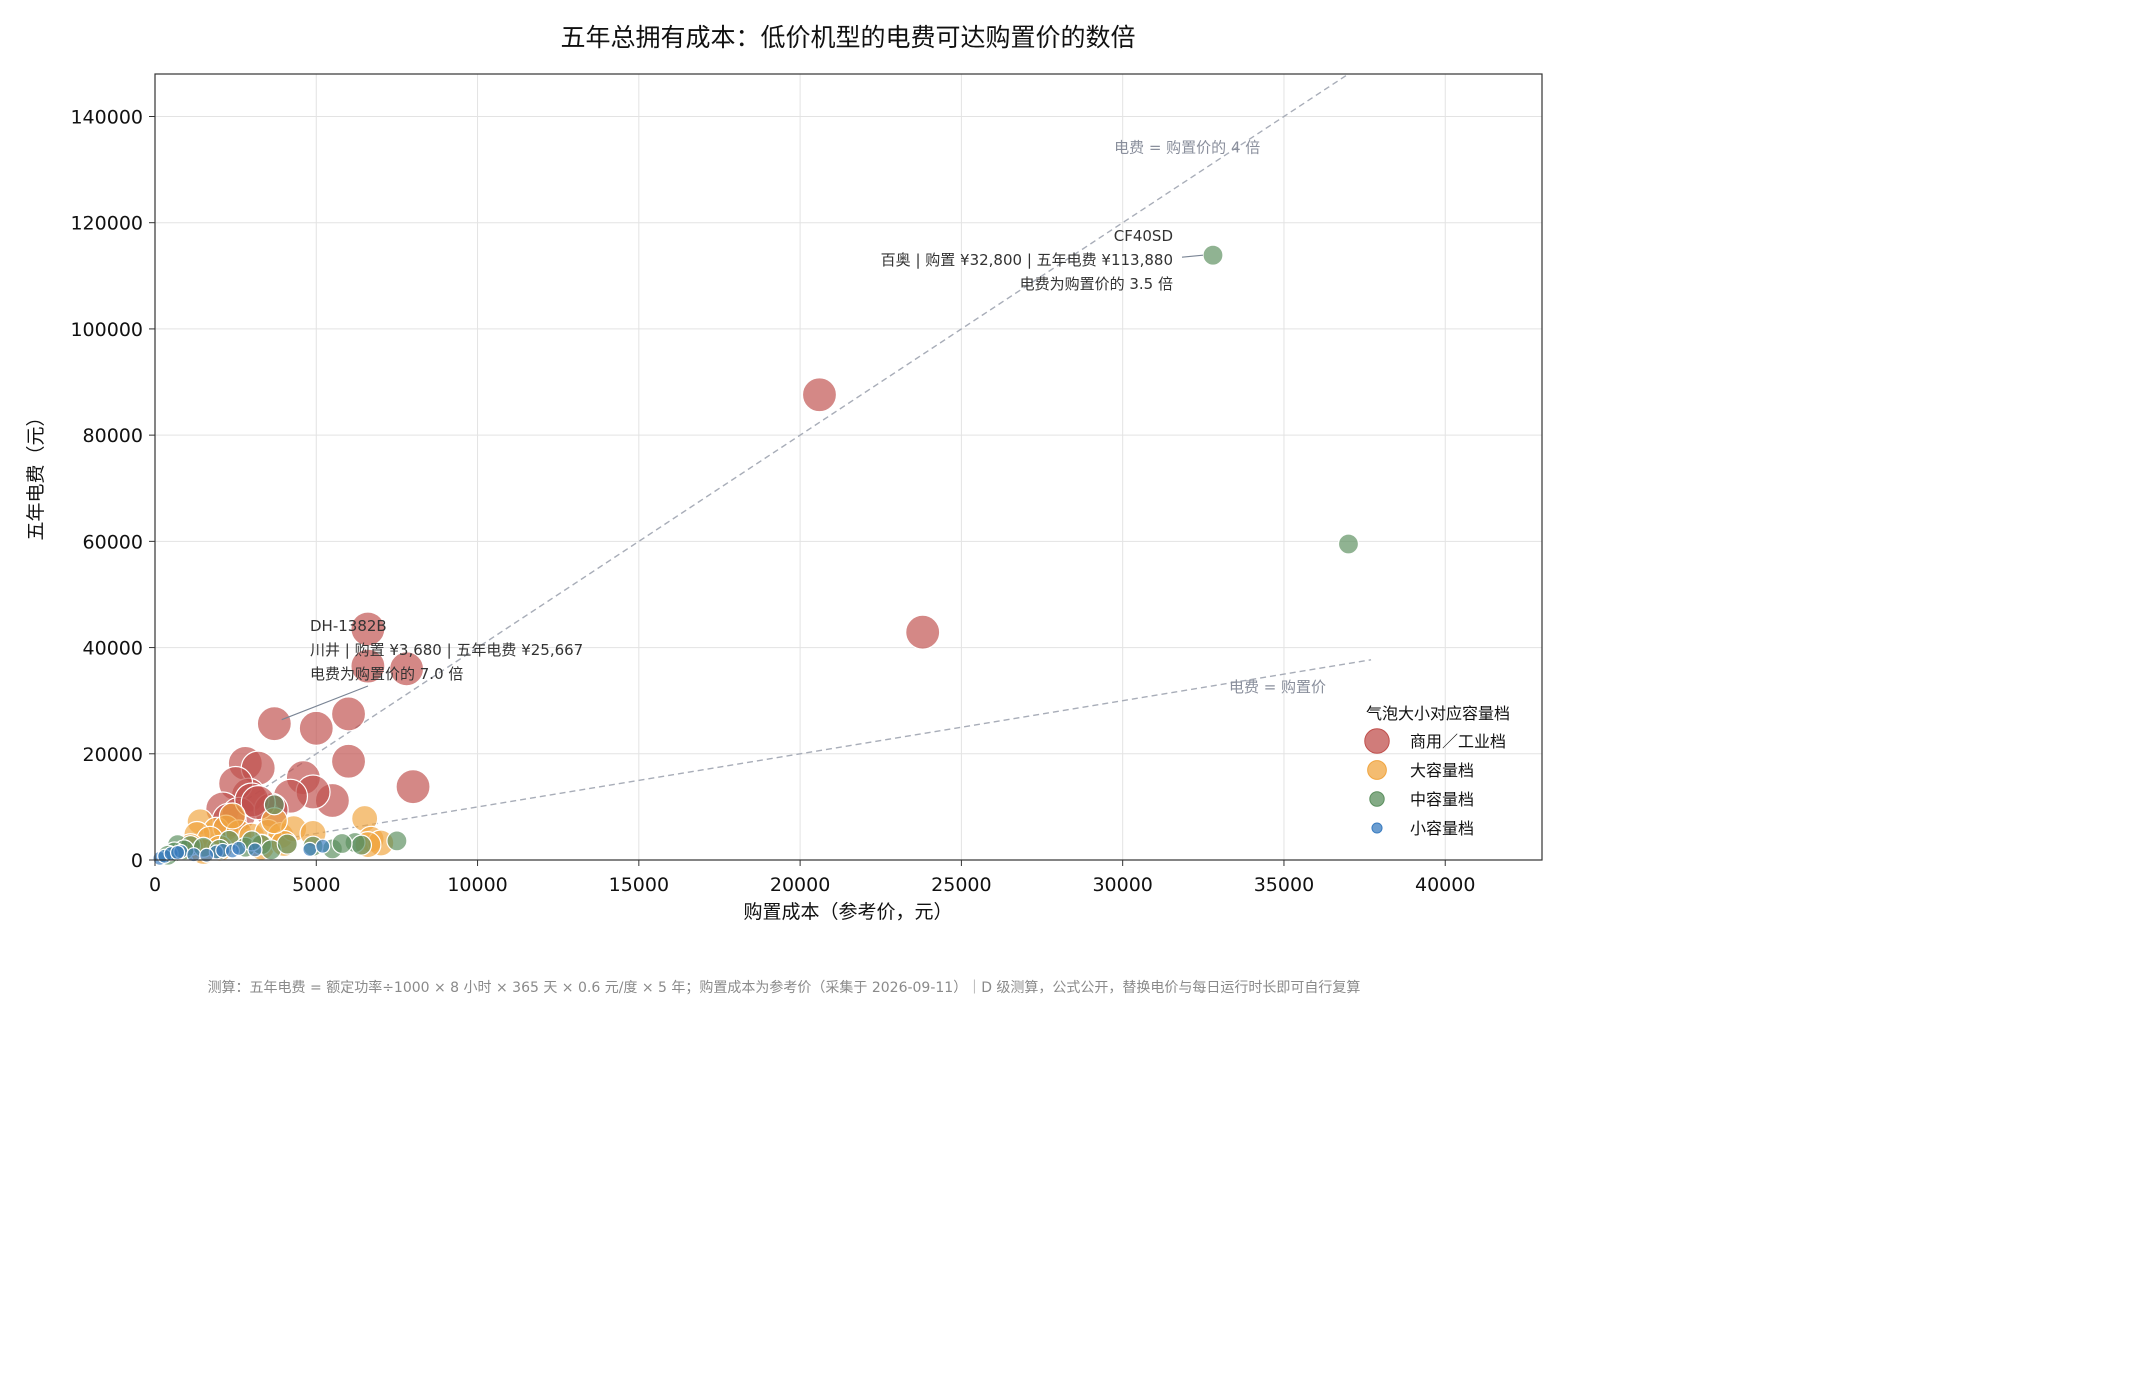 Image resolution: width=2129 pixels, height=1389 pixels. I want to click on annotation-text: CF40SD, so click(1143, 236).